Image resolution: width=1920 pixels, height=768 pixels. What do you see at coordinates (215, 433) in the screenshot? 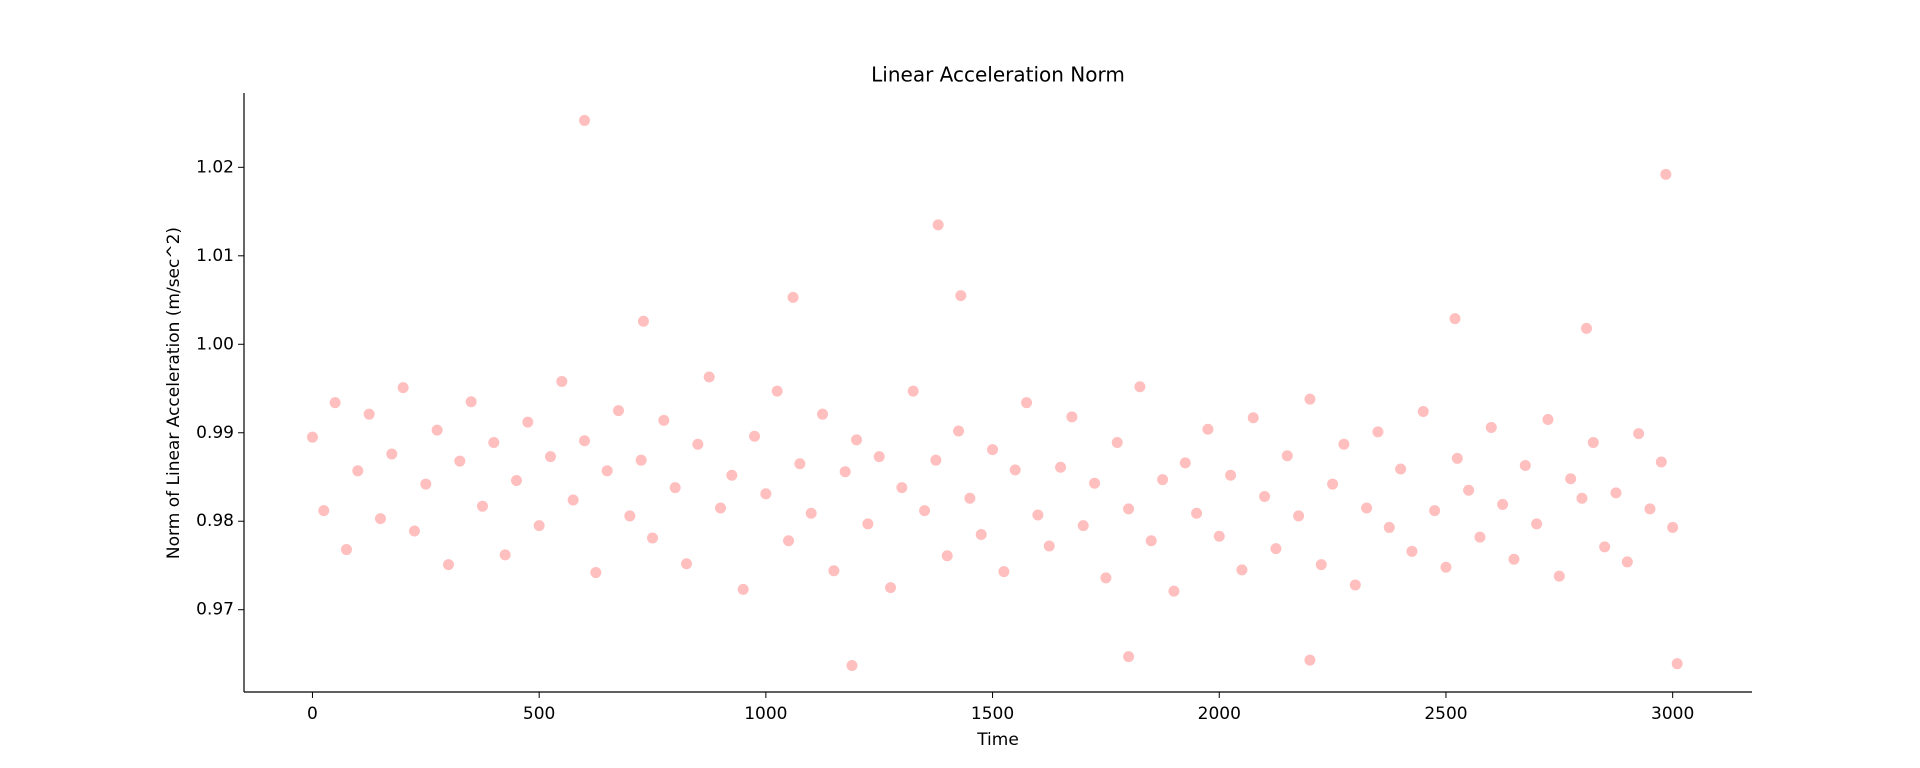
I see `y-tick-label: 0.99` at bounding box center [215, 433].